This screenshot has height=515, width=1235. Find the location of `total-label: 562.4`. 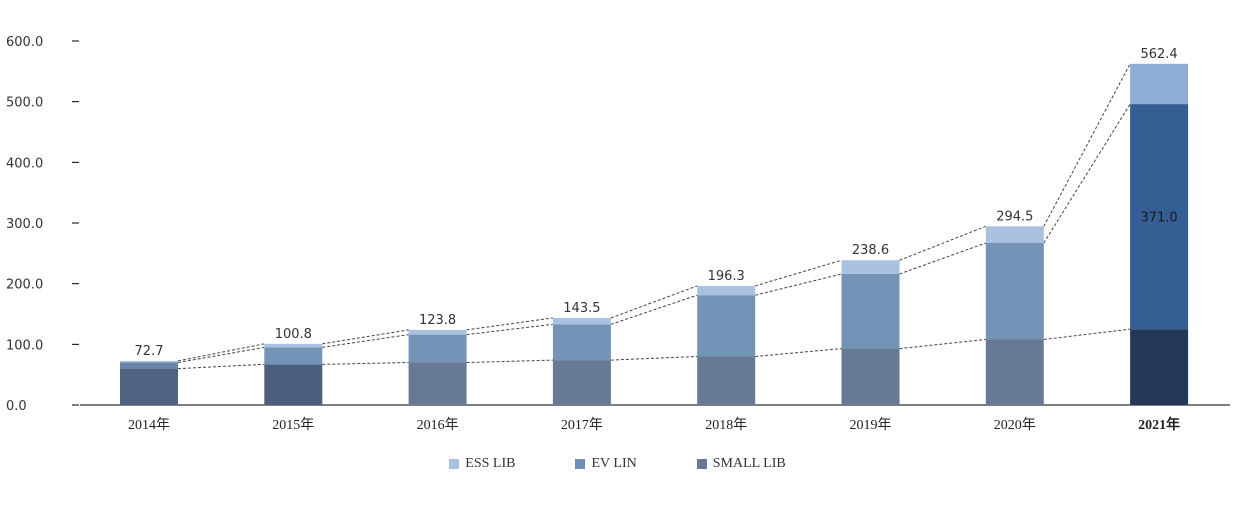

total-label: 562.4 is located at coordinates (1158, 54).